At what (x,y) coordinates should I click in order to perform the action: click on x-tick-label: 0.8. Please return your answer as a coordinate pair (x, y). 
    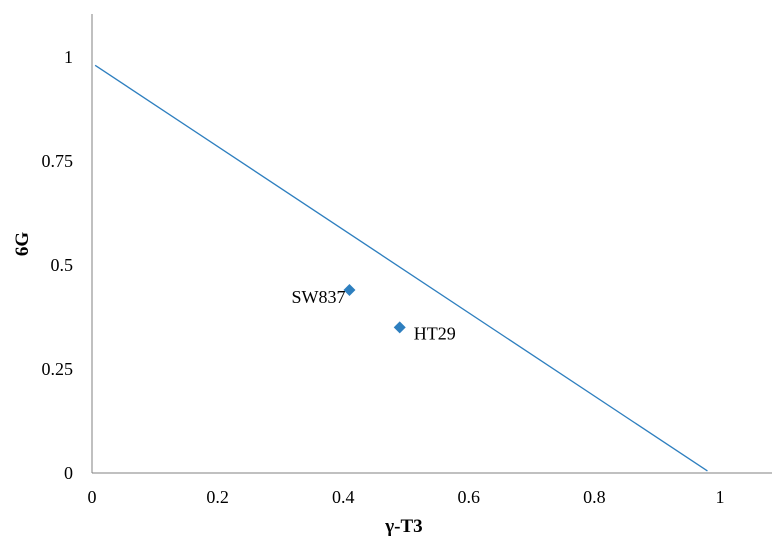
    Looking at the image, I should click on (594, 497).